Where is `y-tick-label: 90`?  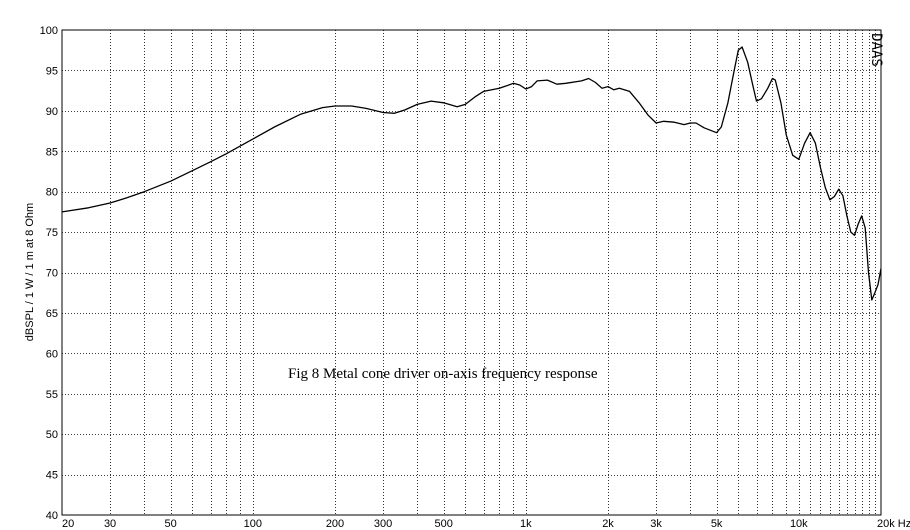 y-tick-label: 90 is located at coordinates (52, 112).